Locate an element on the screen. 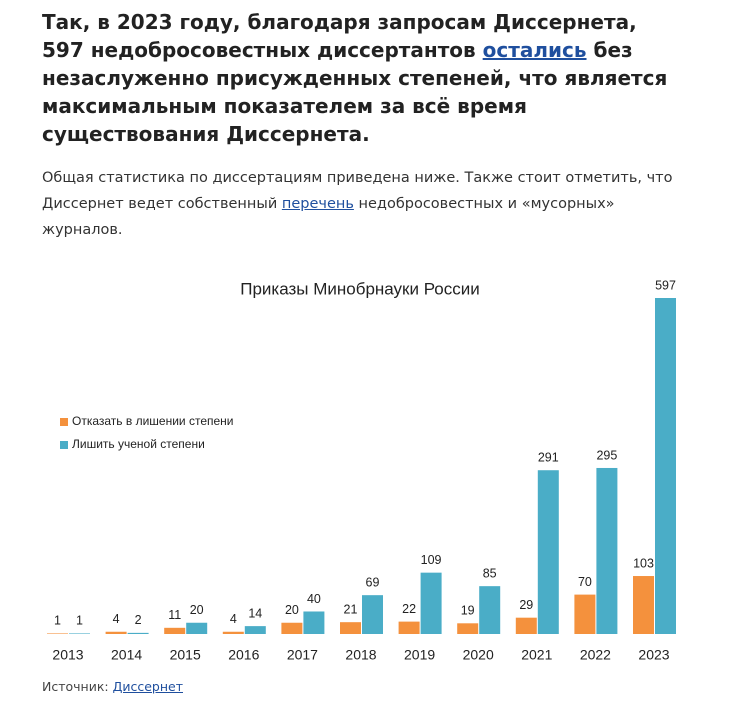 Image resolution: width=754 pixels, height=727 pixels. chart-title: Приказы Минобрнауки России is located at coordinates (360, 288).